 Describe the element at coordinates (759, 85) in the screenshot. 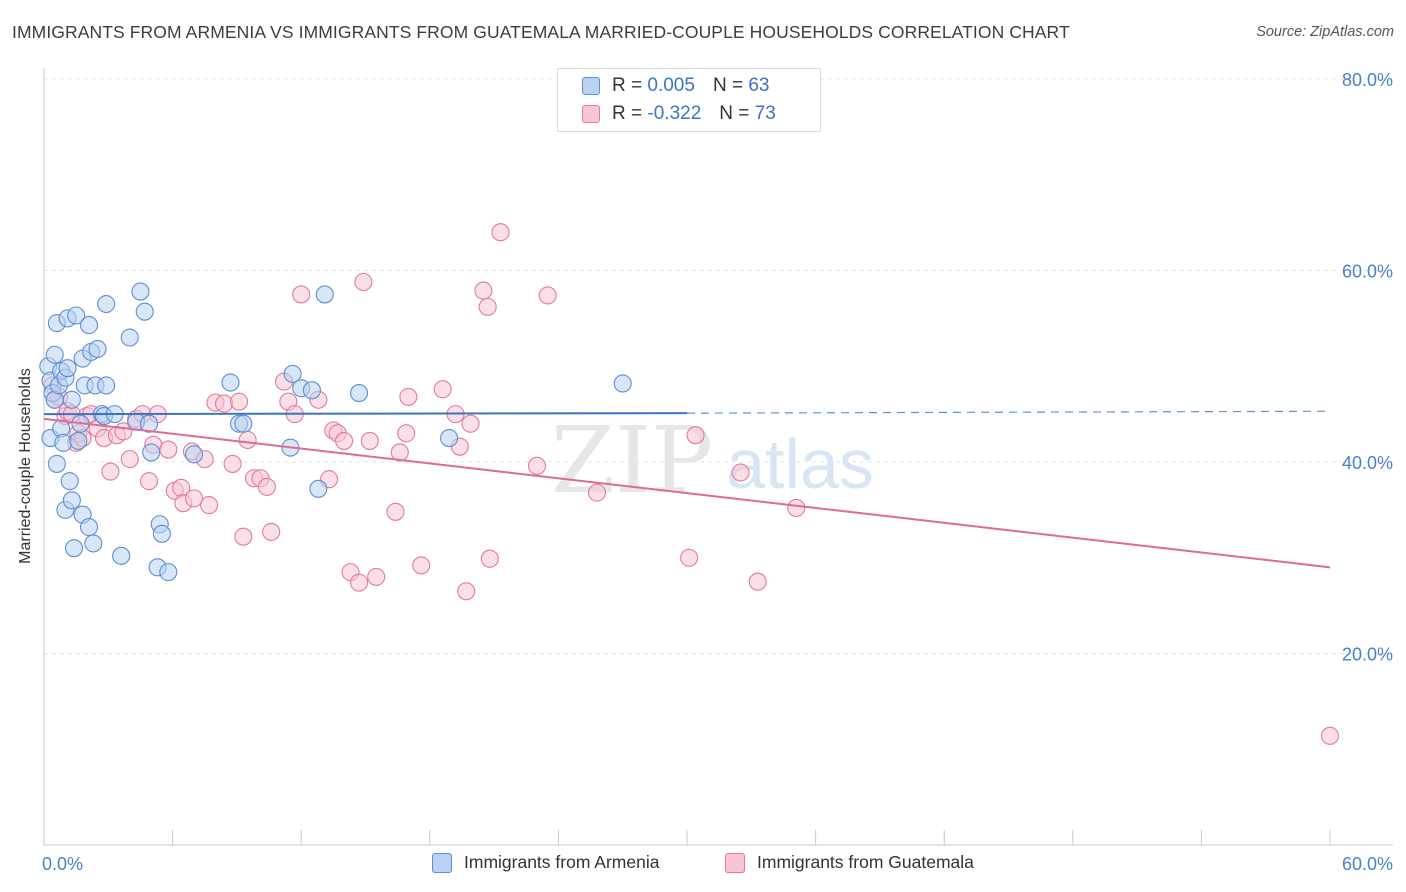

I see `legend-n-value-armenia: 63` at that location.